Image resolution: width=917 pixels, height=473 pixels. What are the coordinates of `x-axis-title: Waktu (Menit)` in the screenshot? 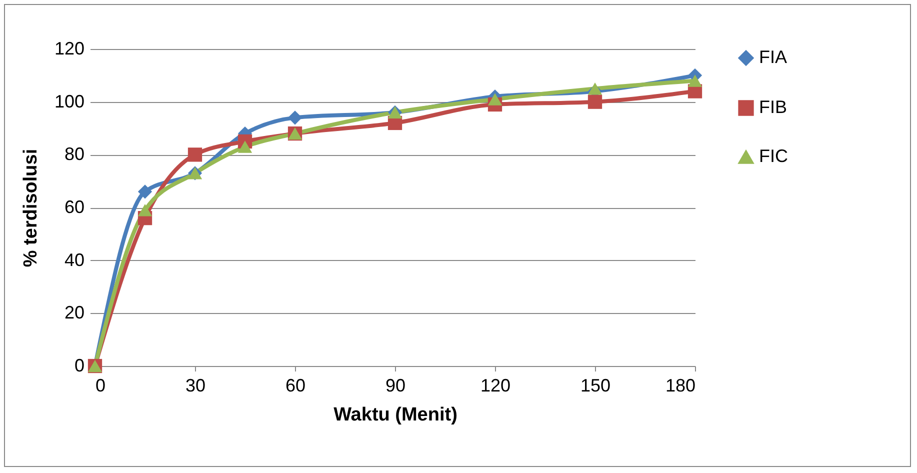 It's located at (396, 415).